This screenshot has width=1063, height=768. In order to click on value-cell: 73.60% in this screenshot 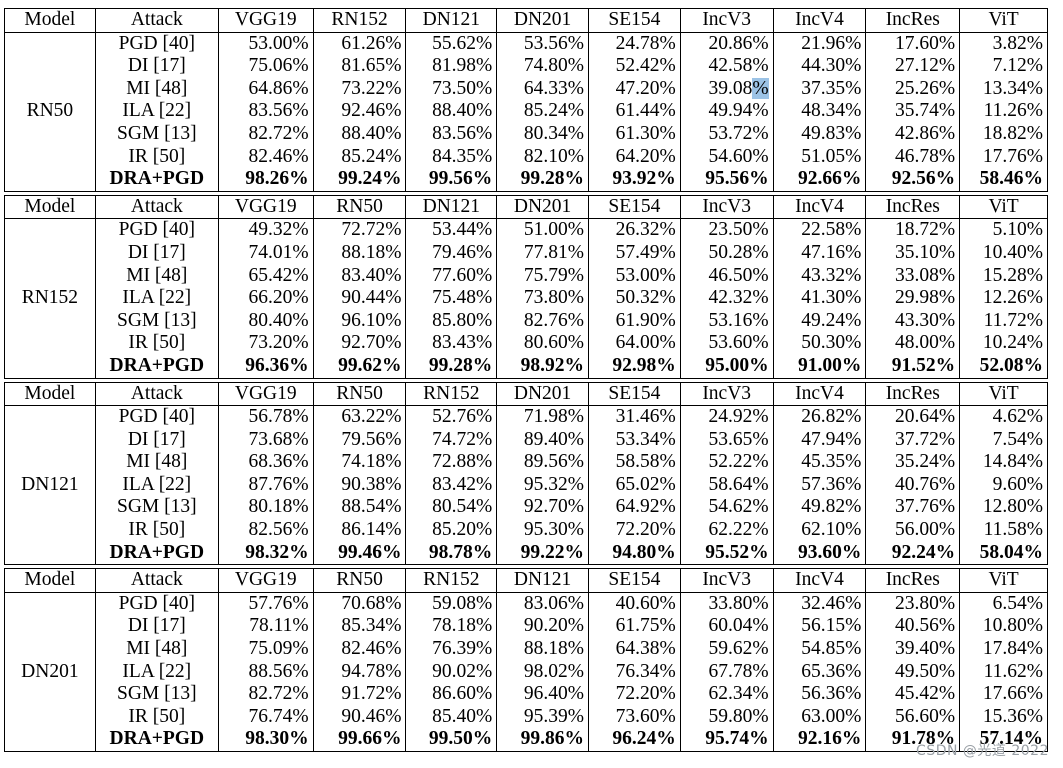, I will do `click(634, 717)`.